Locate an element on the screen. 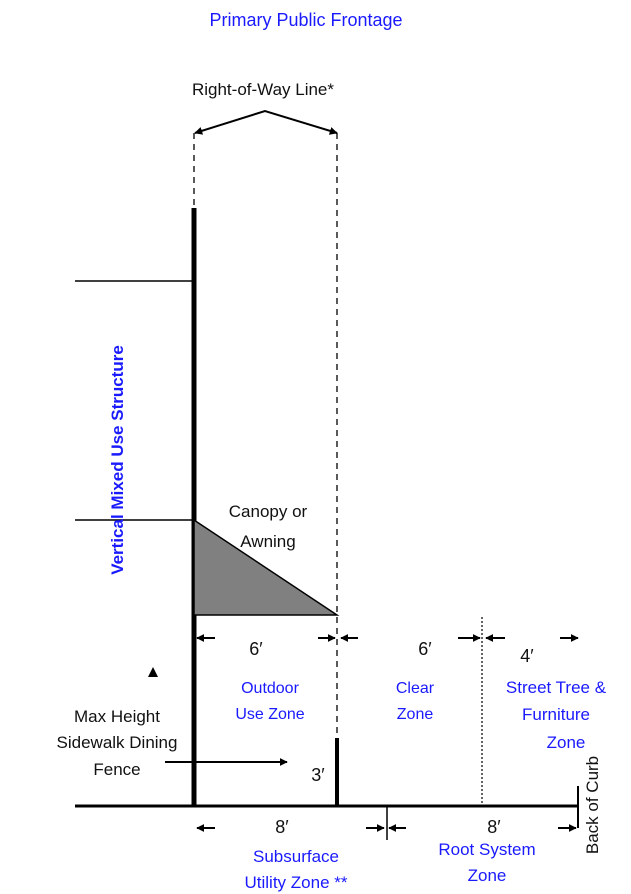  structure-label: Vertical Mixed Use Structure is located at coordinates (117, 460).